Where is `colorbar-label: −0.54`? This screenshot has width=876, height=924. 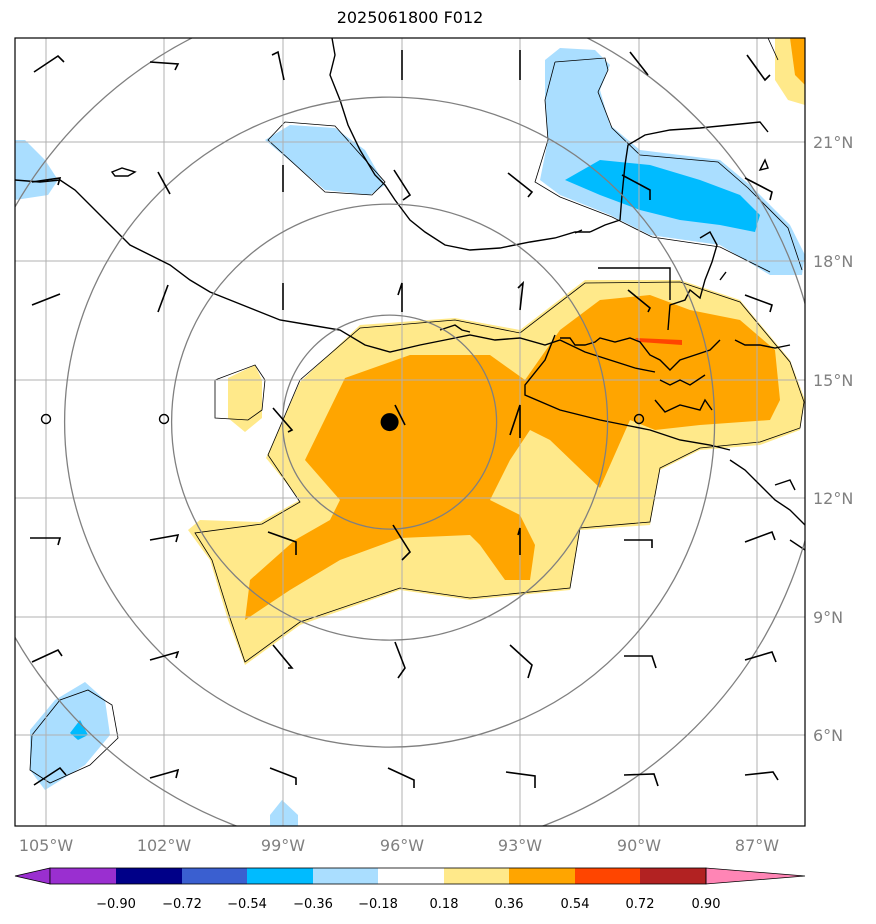
colorbar-label: −0.54 is located at coordinates (247, 904).